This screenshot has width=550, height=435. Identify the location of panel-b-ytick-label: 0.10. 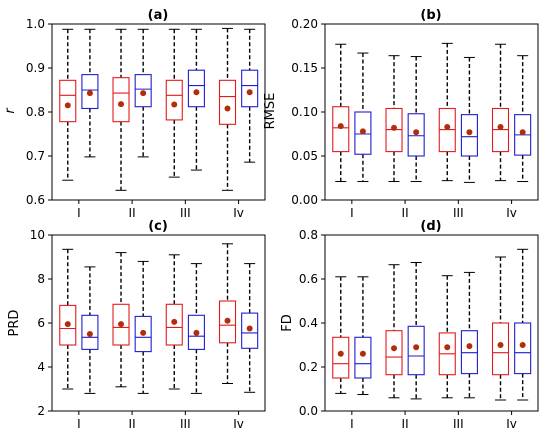
(304, 112).